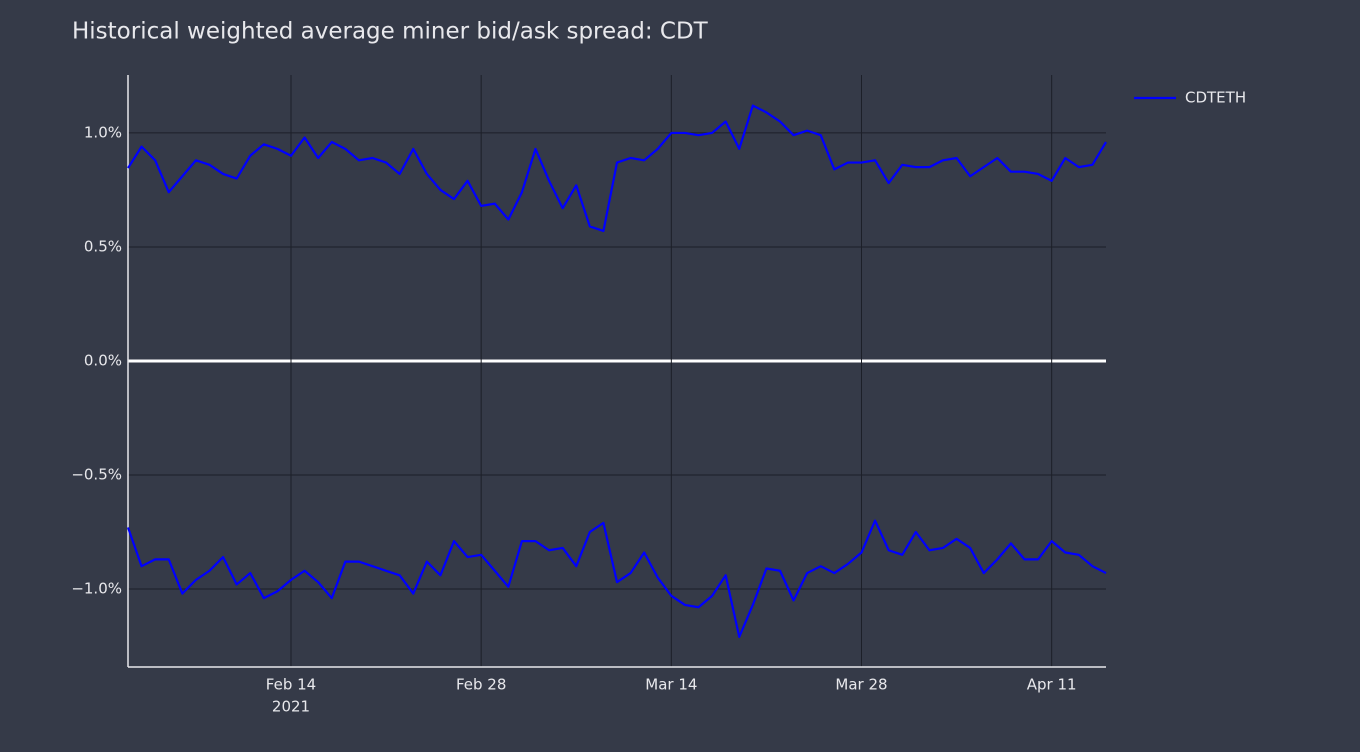  I want to click on y-tick-label: 0.5%, so click(103, 246).